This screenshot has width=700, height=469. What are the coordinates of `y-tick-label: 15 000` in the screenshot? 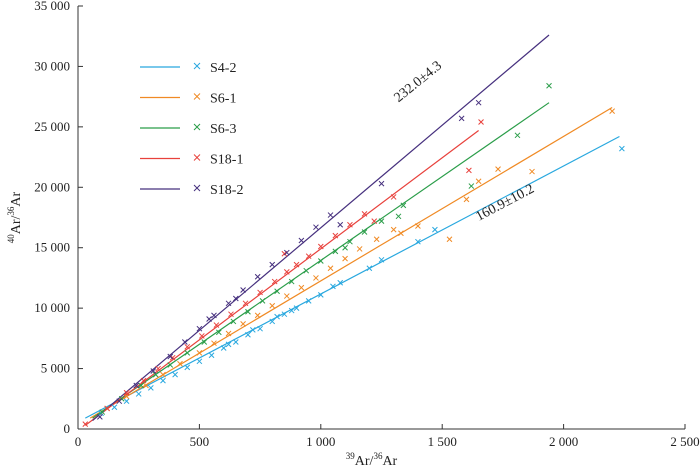 It's located at (52, 247).